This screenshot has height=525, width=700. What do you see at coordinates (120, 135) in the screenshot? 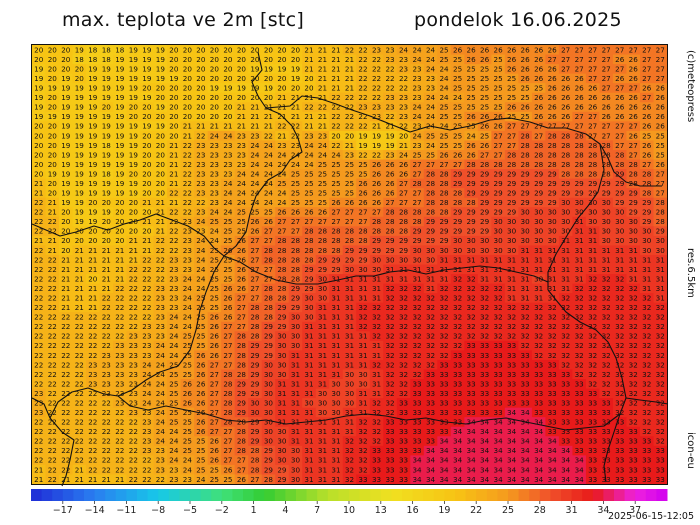
I see `temperature-value: 19` at bounding box center [120, 135].